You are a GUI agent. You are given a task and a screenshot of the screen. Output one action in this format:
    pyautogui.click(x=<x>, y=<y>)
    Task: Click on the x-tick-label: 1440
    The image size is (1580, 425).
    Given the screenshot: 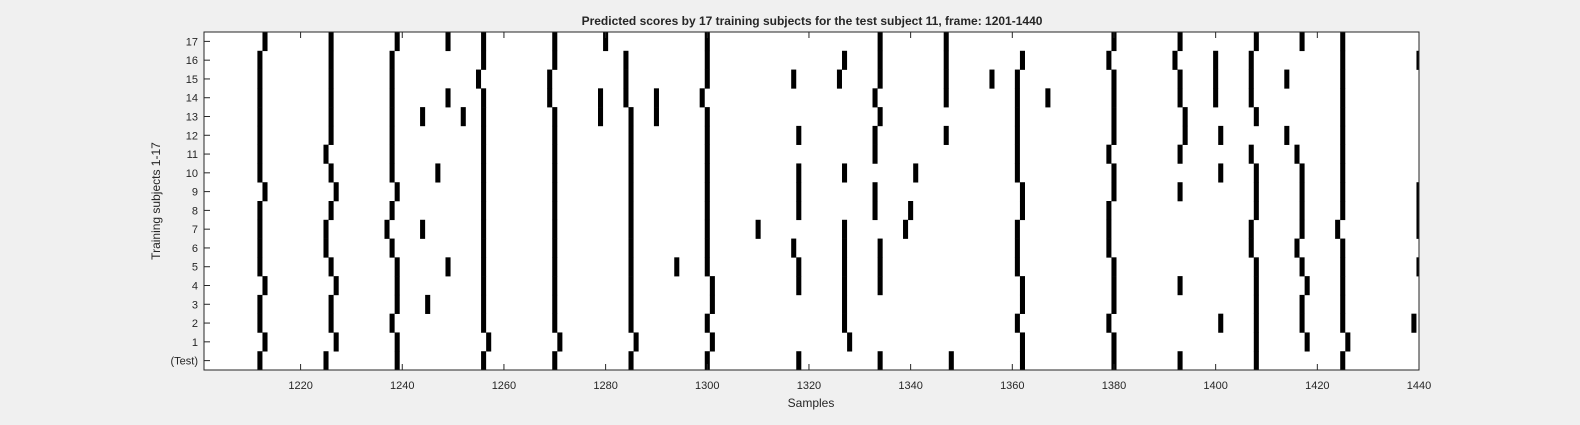 What is the action you would take?
    pyautogui.click(x=1419, y=386)
    